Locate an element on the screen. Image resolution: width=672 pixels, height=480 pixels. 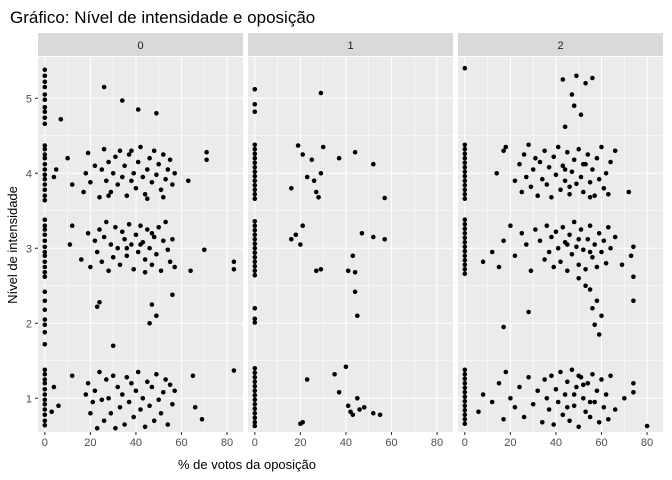
x-axes: 0 20 40 60 80 0 20 40 60 80 0 20 40 60 80 is located at coordinates (347, 440).